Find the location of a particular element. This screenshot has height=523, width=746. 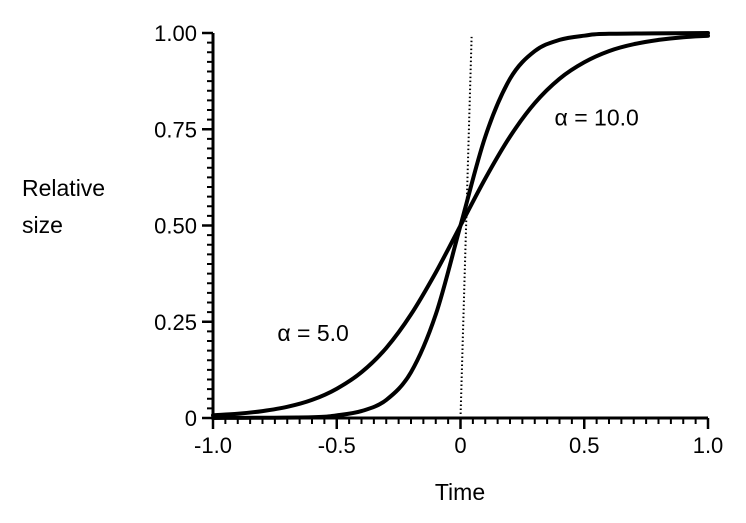

x-axis-title: Time is located at coordinates (460, 492).